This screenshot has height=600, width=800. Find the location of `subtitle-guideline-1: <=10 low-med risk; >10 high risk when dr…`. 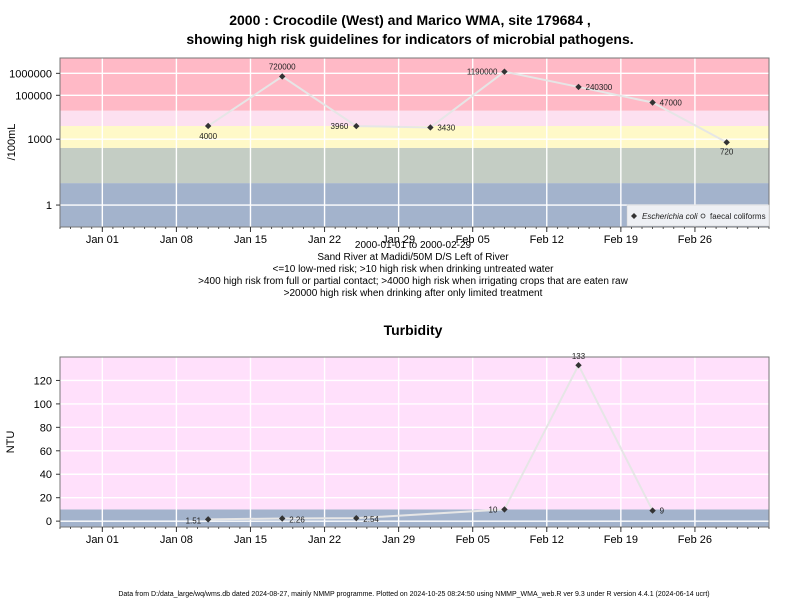

subtitle-guideline-1: <=10 low-med risk; >10 high risk when dr… is located at coordinates (414, 269).